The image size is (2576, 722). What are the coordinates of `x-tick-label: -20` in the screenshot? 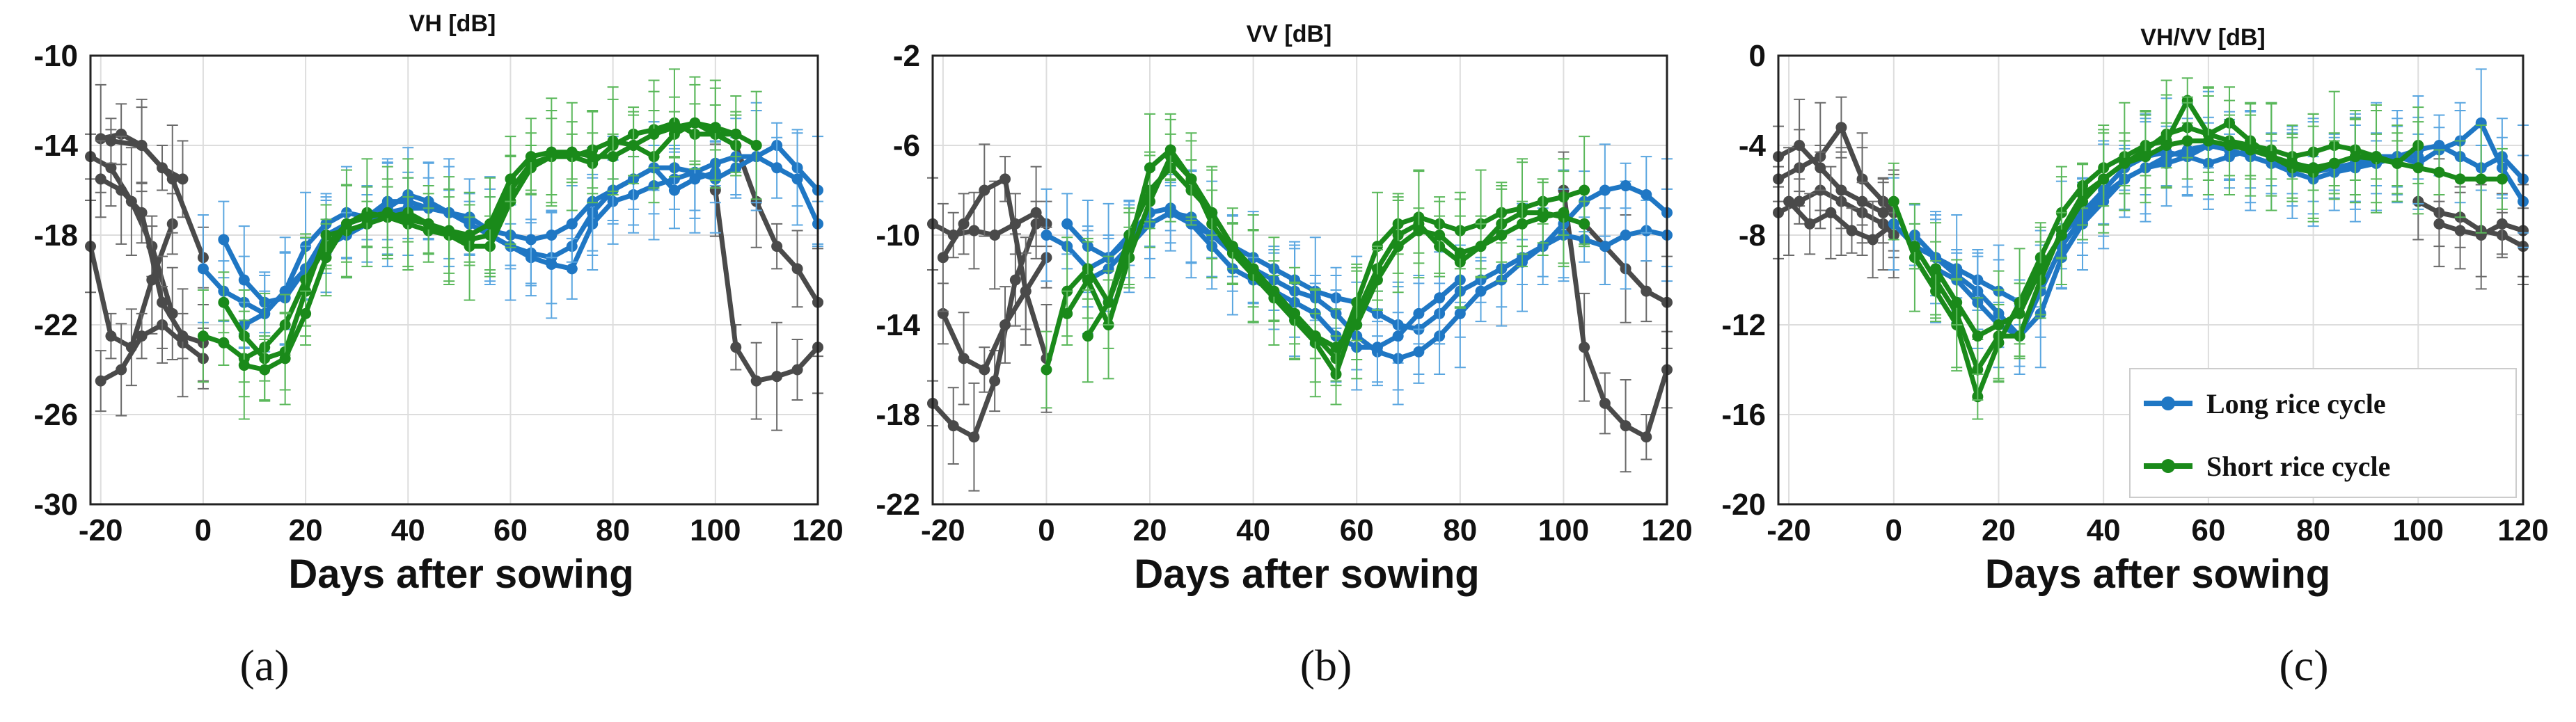 It's located at (1789, 530).